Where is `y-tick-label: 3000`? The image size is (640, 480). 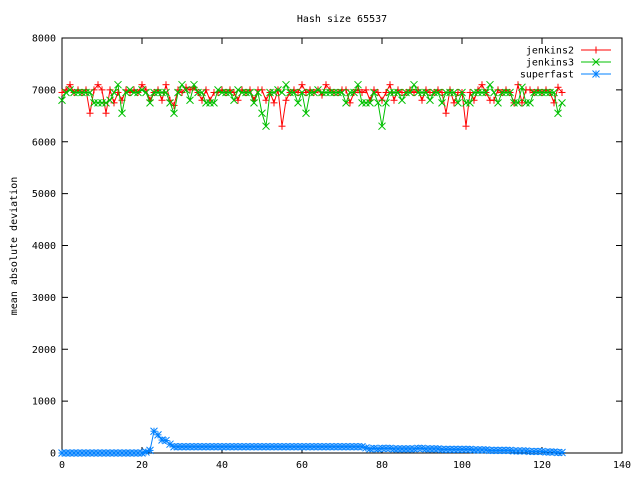
y-tick-label: 3000 is located at coordinates (44, 298).